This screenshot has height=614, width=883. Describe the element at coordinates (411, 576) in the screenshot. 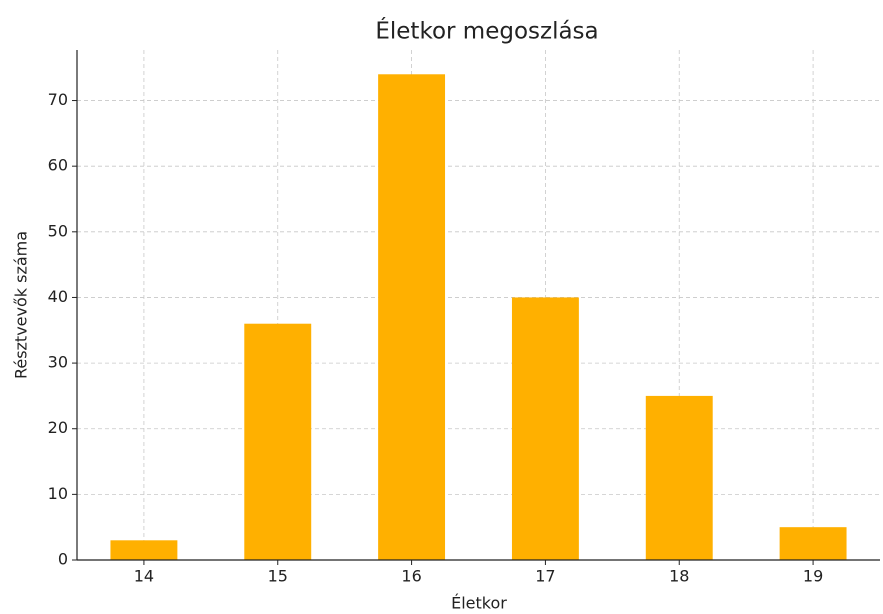

I see `x-tick-label: 16` at that location.